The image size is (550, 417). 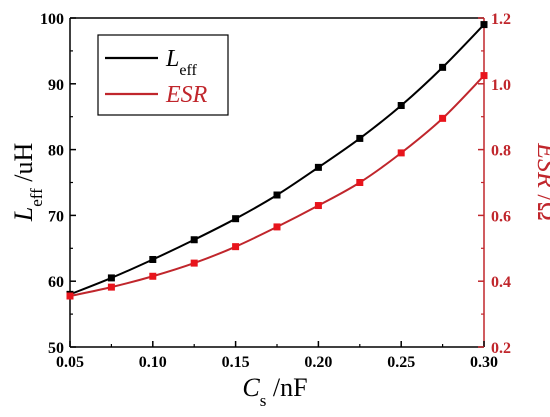 I want to click on x-axis-title: Cs /nF, so click(x=274, y=391).